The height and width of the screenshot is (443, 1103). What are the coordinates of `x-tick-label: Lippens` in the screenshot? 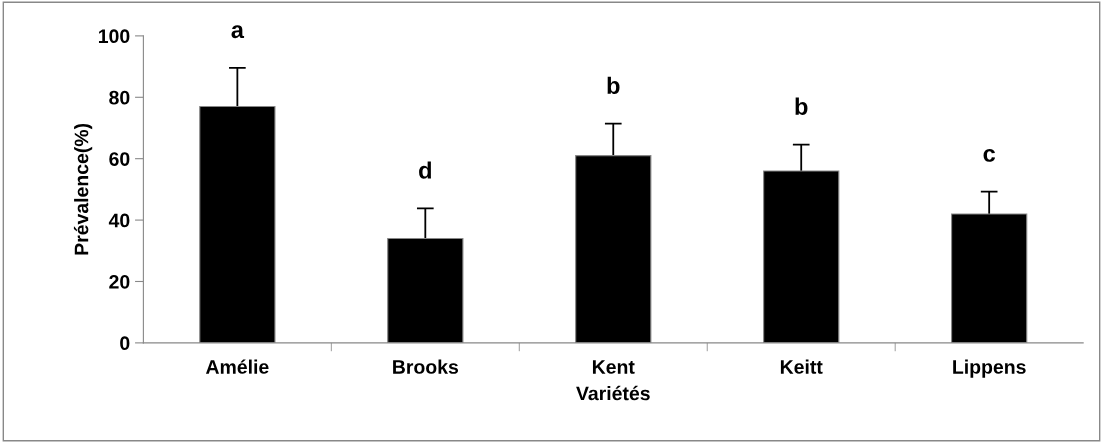 It's located at (989, 368).